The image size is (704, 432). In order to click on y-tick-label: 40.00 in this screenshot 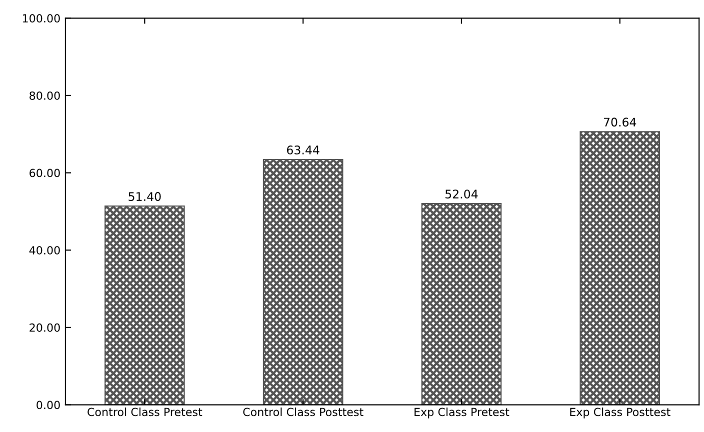, I will do `click(44, 250)`.